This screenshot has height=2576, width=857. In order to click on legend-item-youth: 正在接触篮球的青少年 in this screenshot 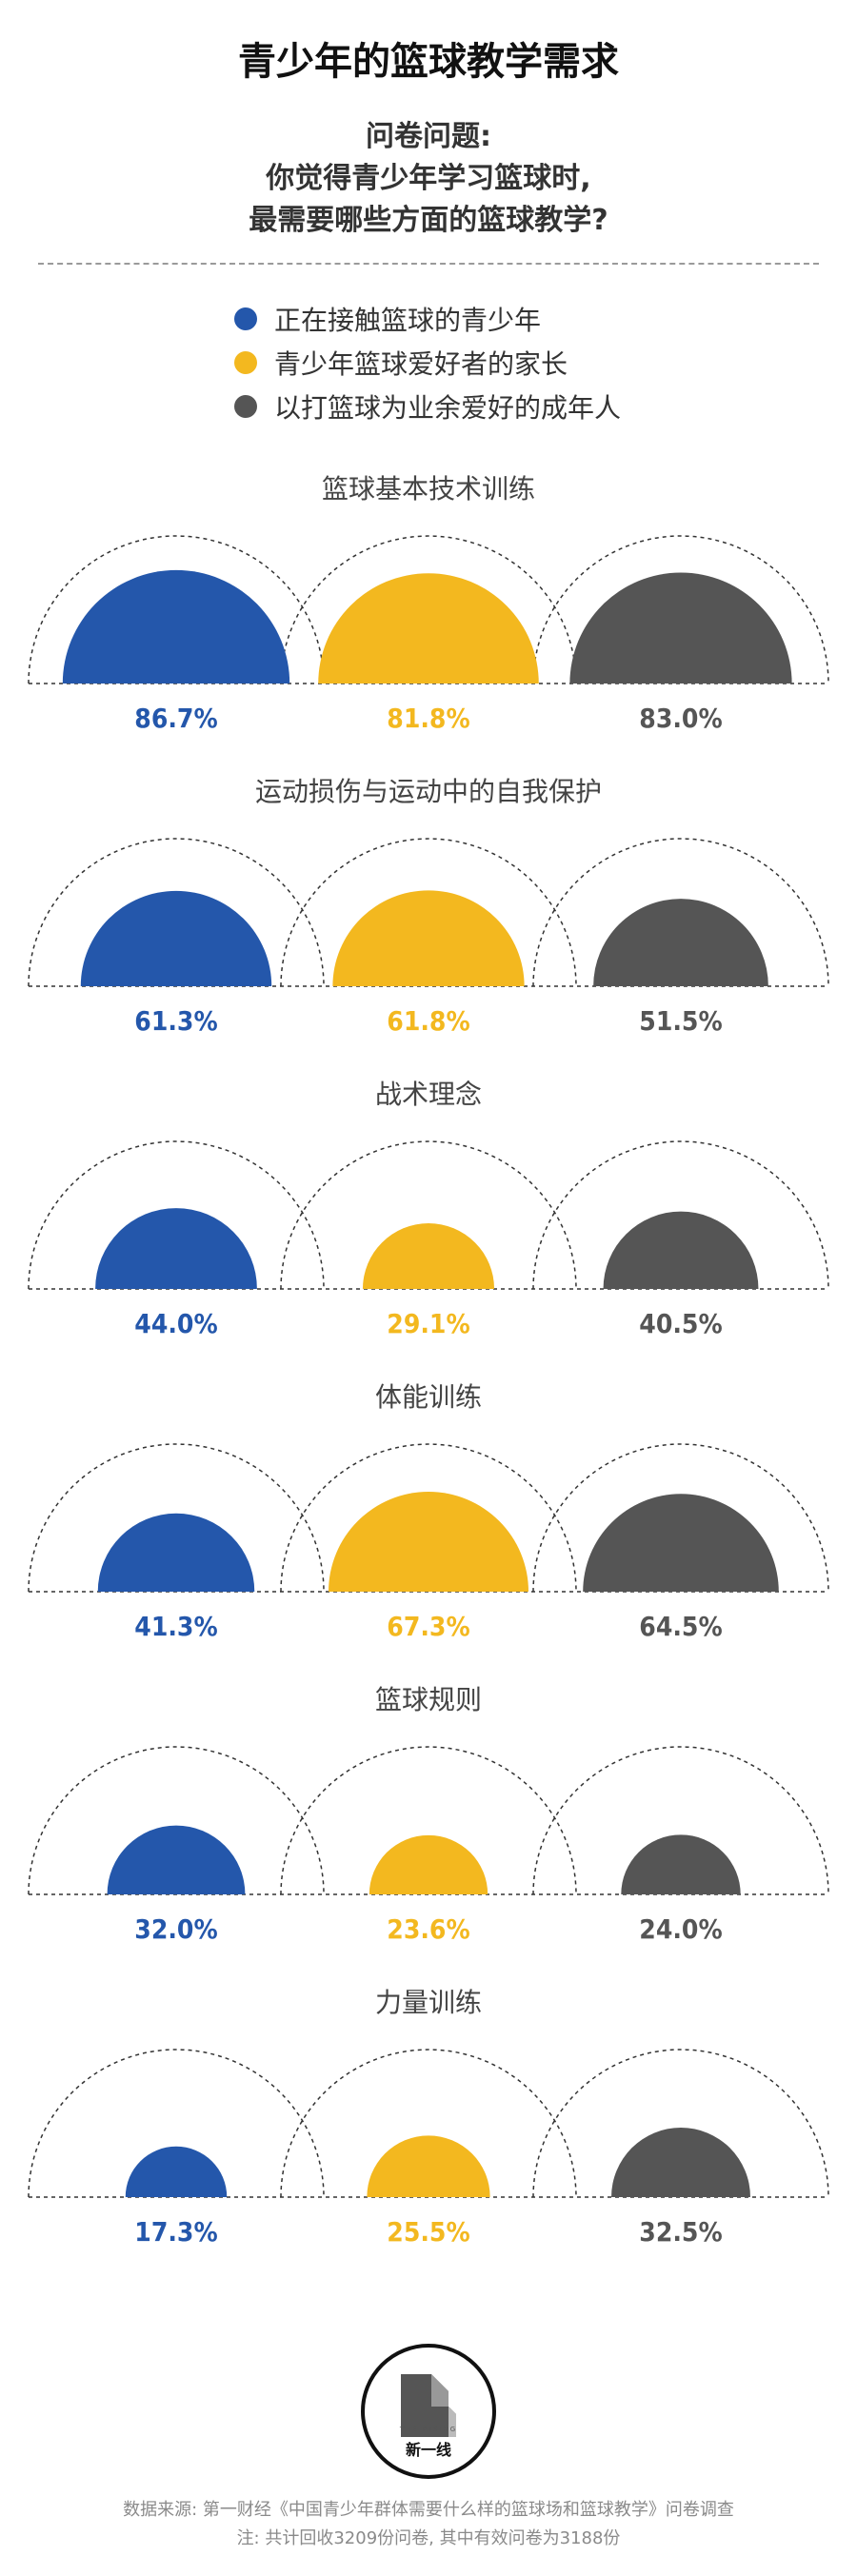, I will do `click(427, 319)`.